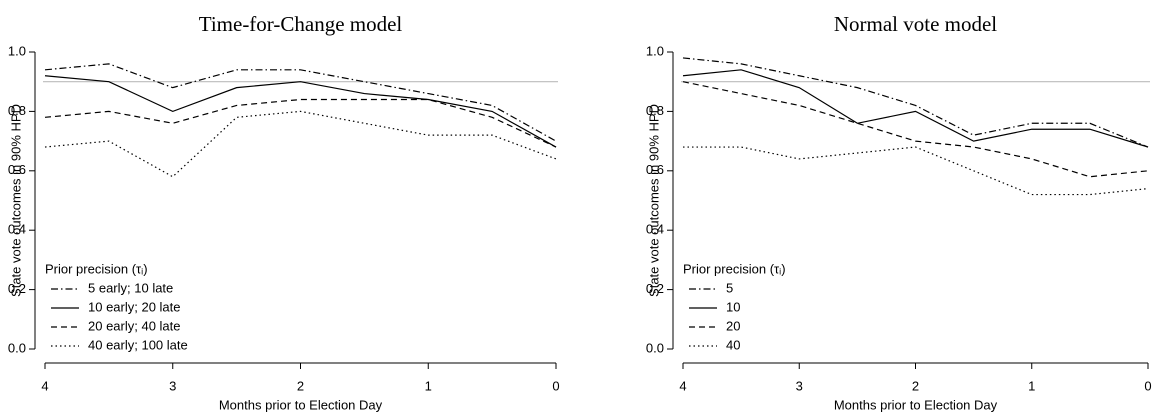 The image size is (1152, 418). I want to click on chart-title: Time-for-Change model, so click(301, 24).